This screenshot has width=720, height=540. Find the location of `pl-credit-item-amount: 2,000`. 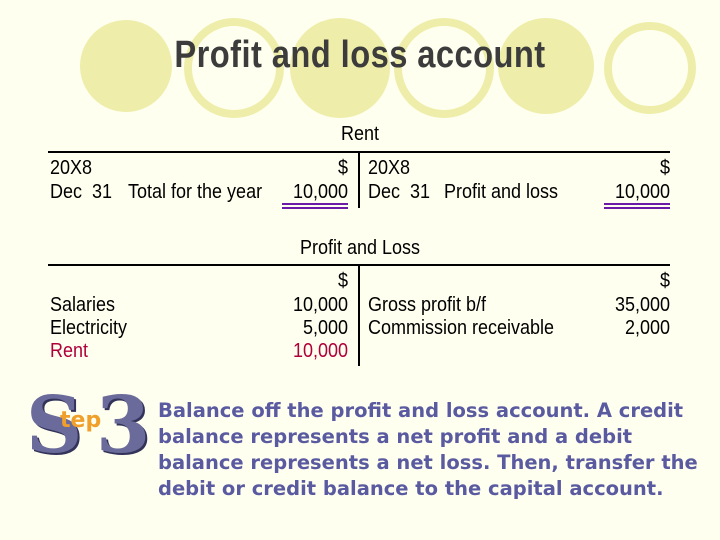

pl-credit-item-amount: 2,000 is located at coordinates (647, 328).